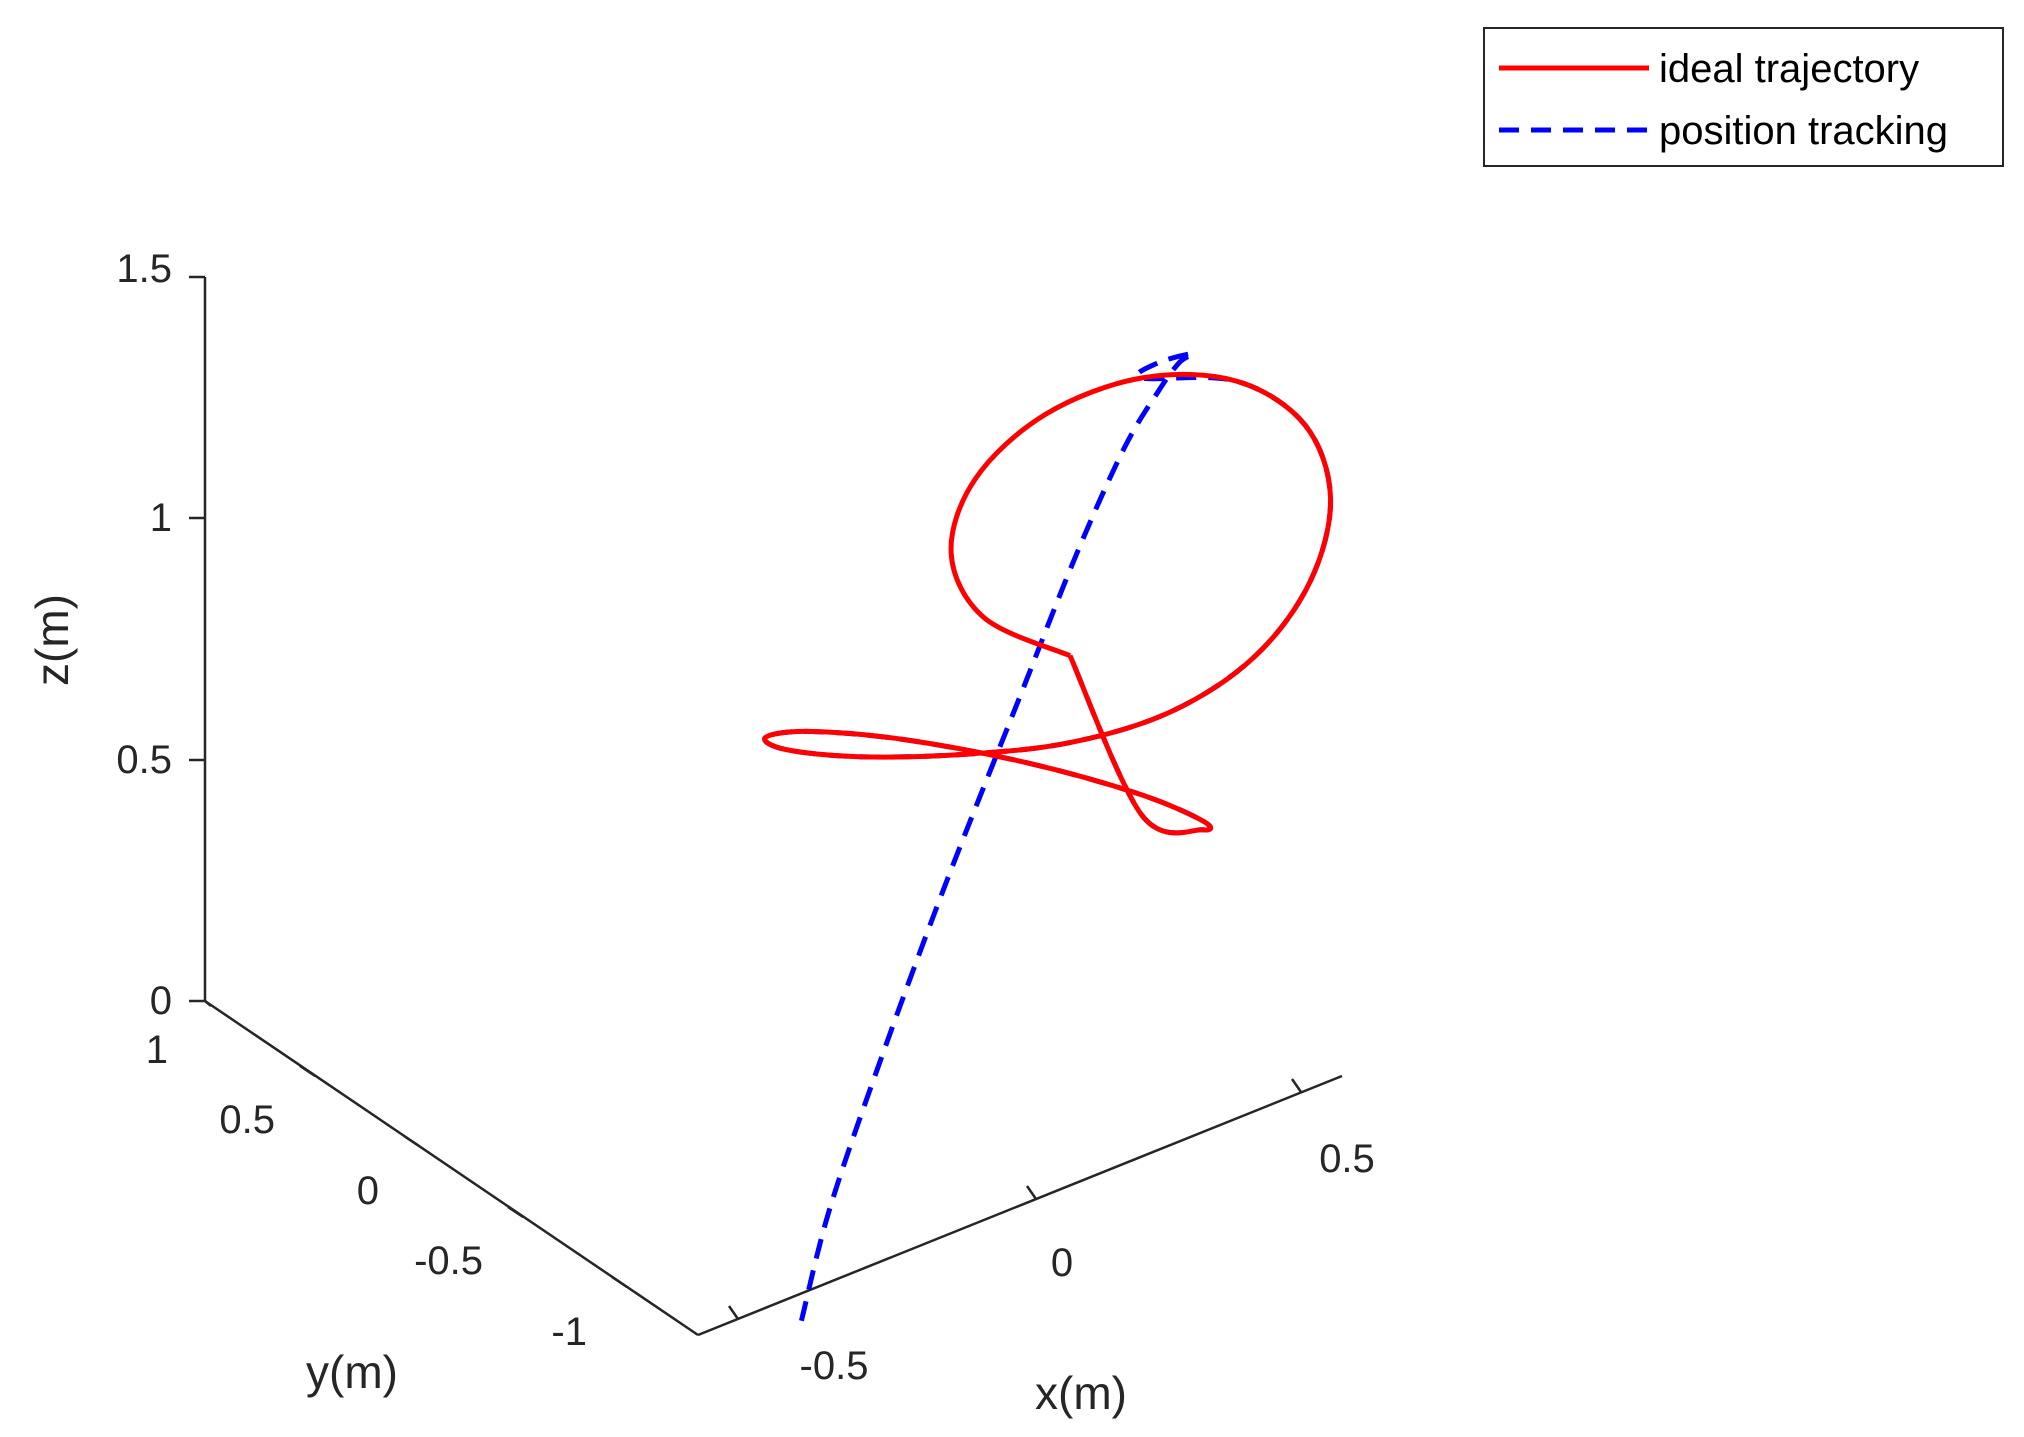 The height and width of the screenshot is (1437, 2024). Describe the element at coordinates (1347, 1159) in the screenshot. I see `x-tick-label: 0.5` at that location.